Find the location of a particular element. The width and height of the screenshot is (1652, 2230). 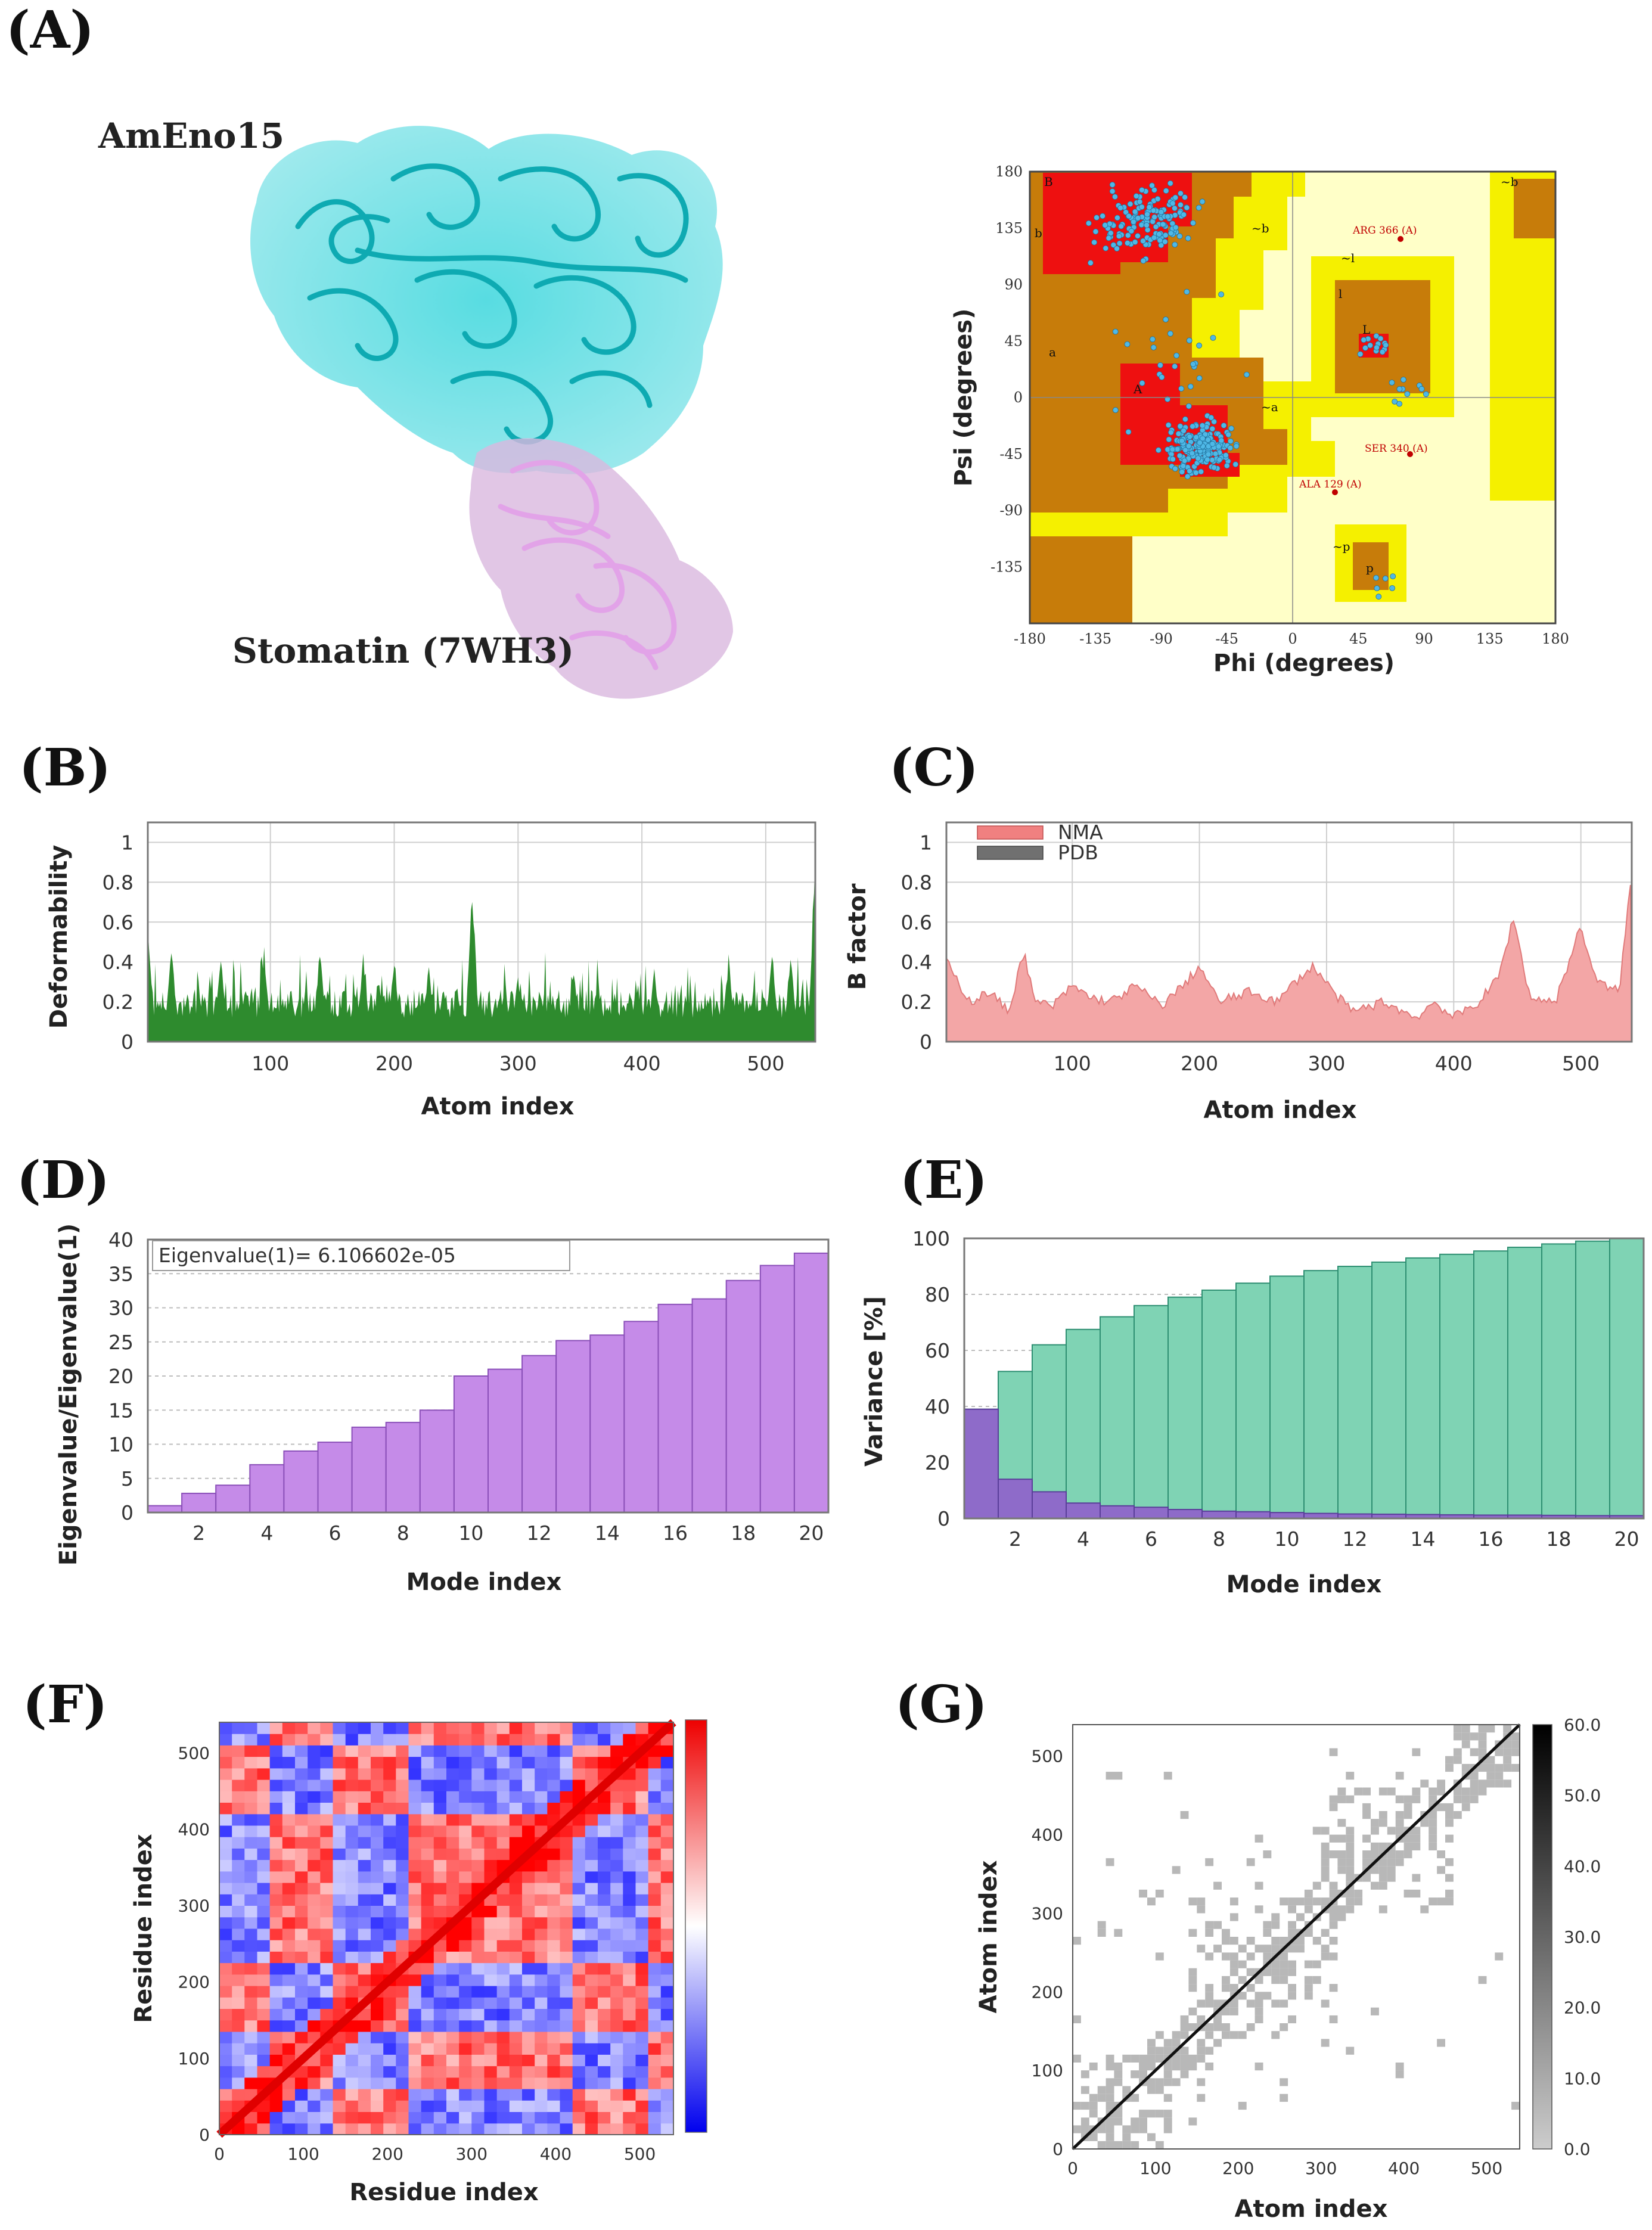

bfactor-x-axis-title: Atom index is located at coordinates (1280, 1110).